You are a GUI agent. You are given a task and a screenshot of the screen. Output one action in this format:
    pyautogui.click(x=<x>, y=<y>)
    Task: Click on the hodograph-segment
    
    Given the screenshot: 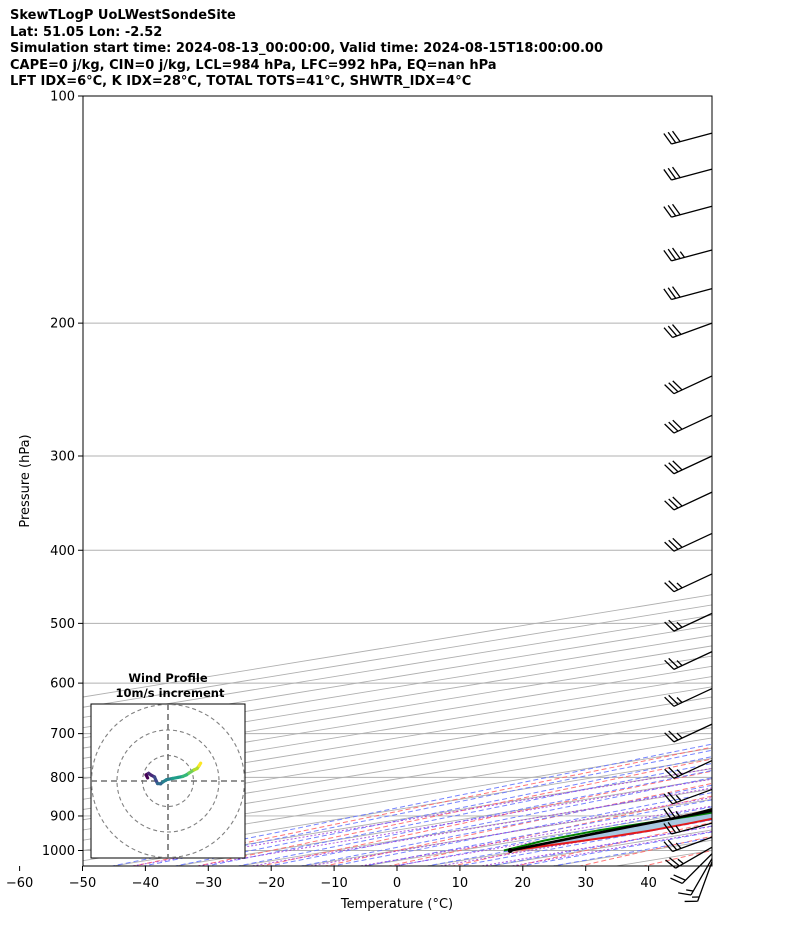 What is the action you would take?
    pyautogui.click(x=200, y=764)
    